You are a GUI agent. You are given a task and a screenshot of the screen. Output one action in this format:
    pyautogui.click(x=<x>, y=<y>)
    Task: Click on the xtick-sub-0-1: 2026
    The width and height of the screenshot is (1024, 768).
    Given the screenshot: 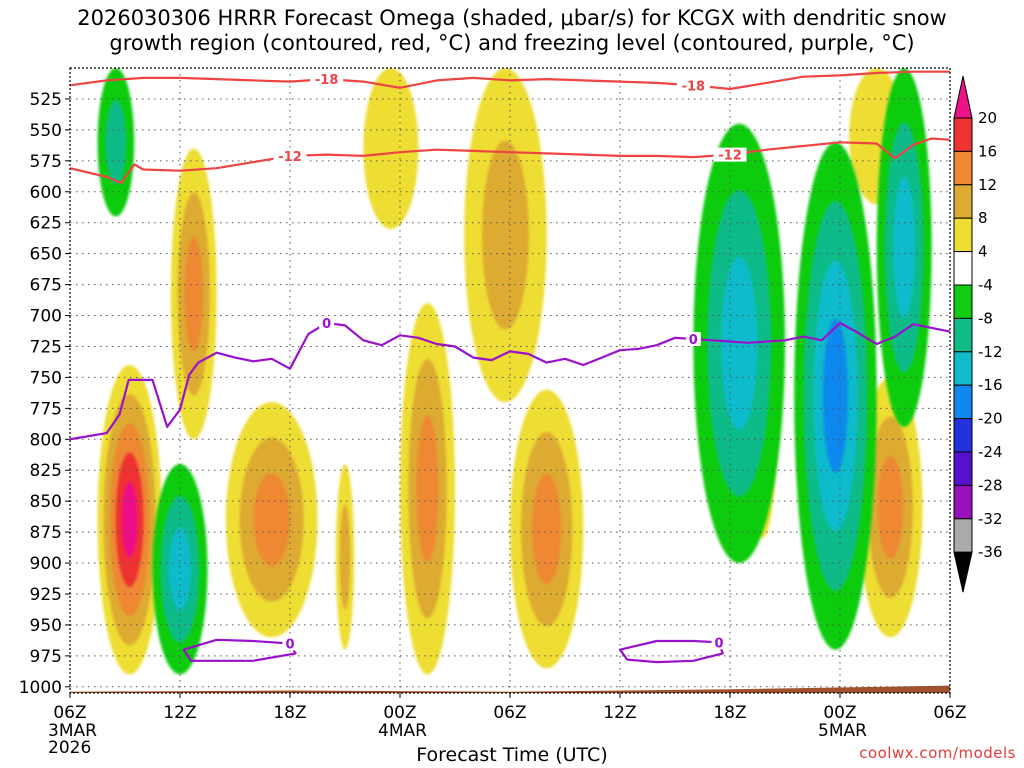 What is the action you would take?
    pyautogui.click(x=69, y=748)
    